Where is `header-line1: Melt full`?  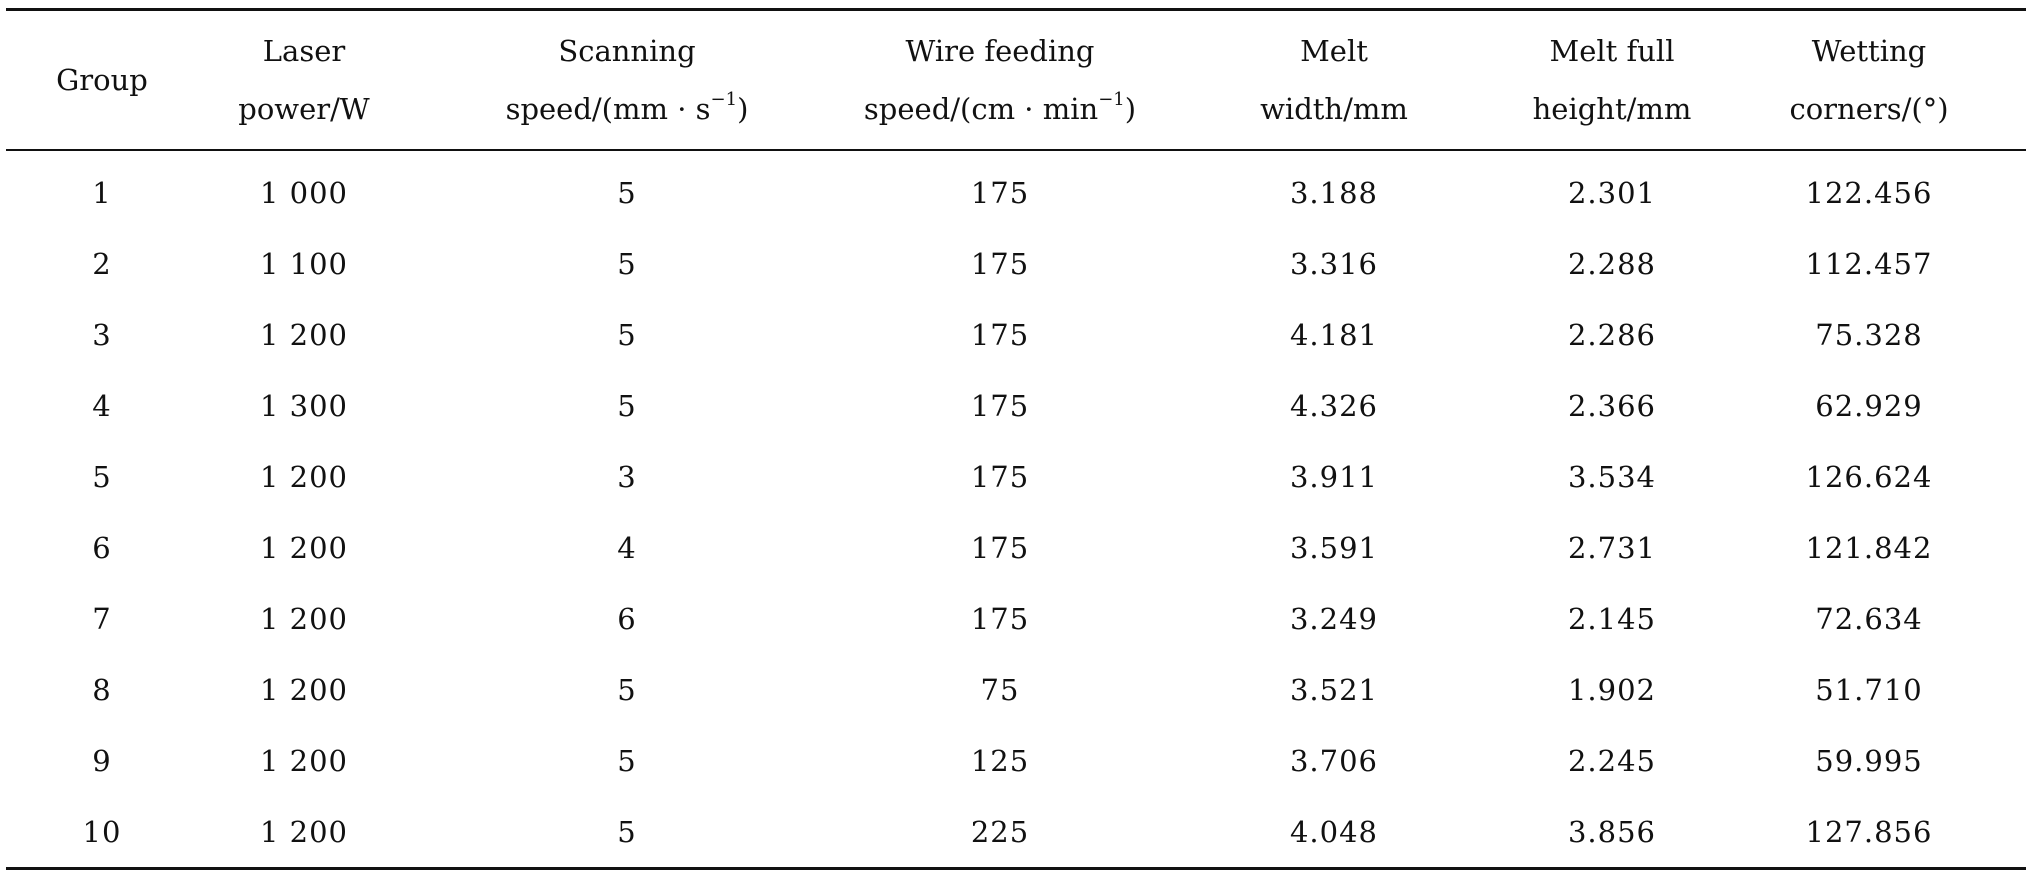
header-line1: Melt full is located at coordinates (1612, 51).